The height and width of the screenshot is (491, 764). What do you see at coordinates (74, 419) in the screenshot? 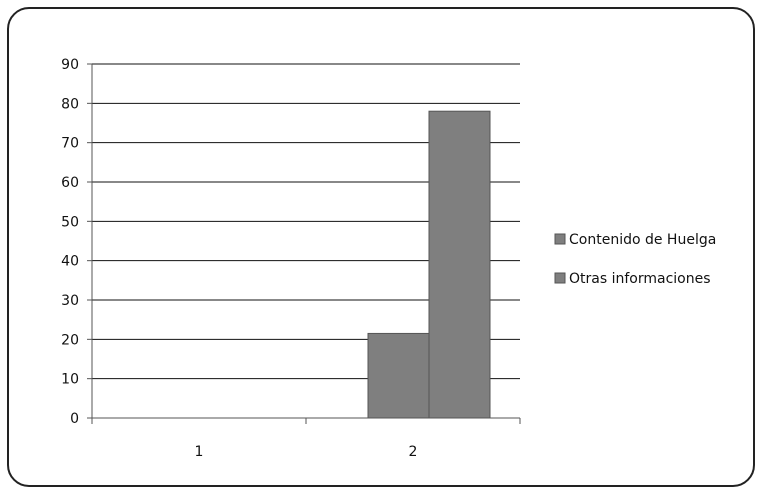
I see `y-tick-label: 0` at bounding box center [74, 419].